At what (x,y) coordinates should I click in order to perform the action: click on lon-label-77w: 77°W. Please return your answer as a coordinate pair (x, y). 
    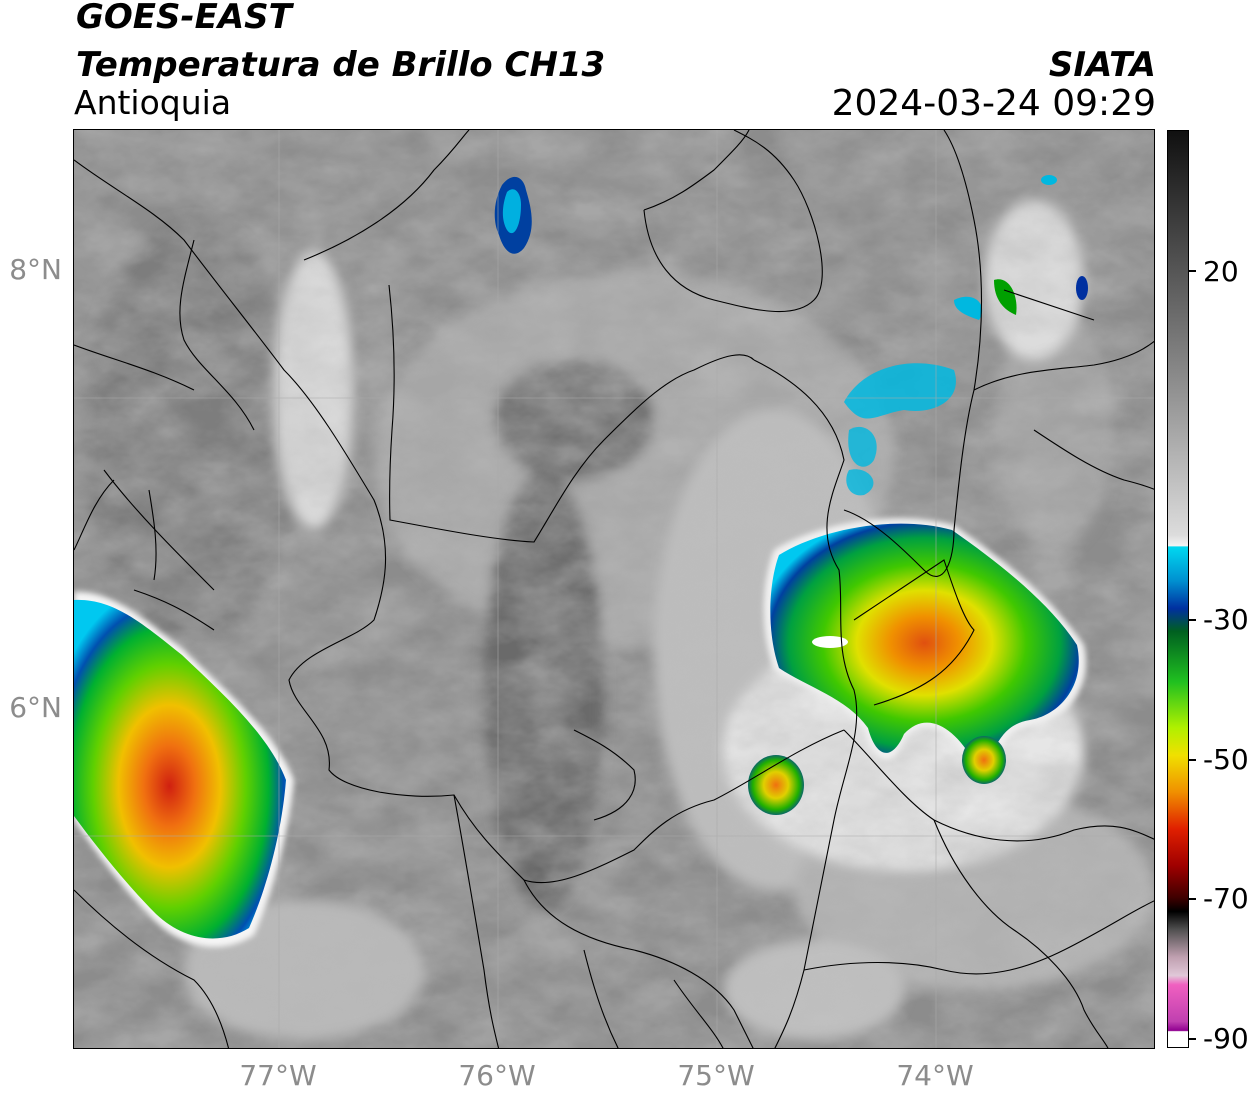
    Looking at the image, I should click on (278, 1075).